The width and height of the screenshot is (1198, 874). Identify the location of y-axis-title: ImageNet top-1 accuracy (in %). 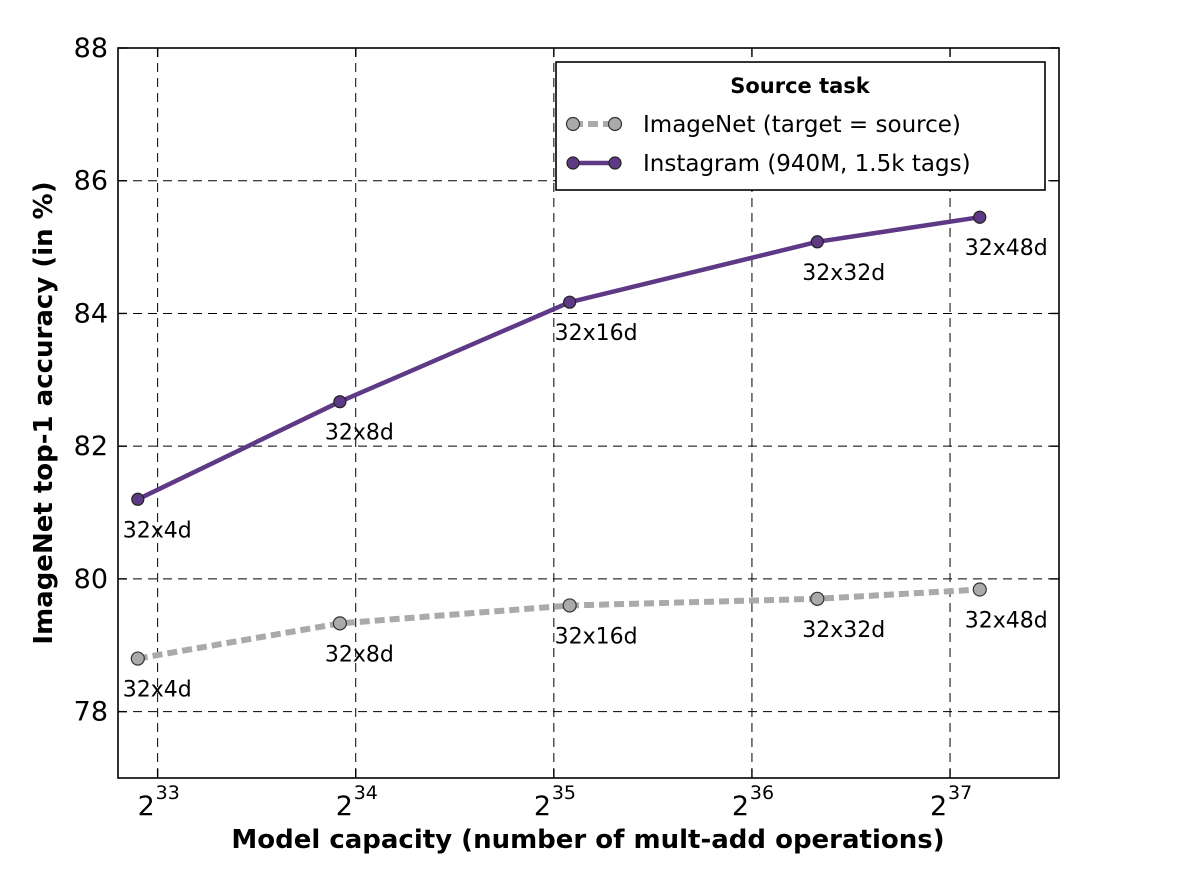
(44, 412).